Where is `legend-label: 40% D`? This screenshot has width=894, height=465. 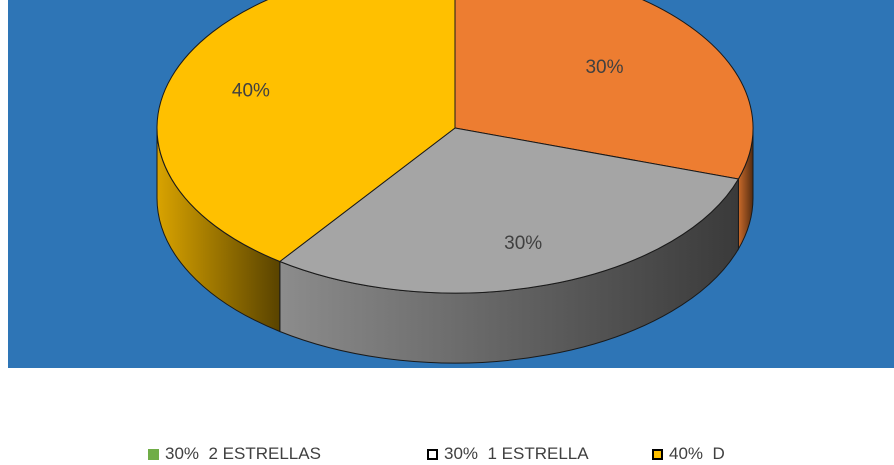 legend-label: 40% D is located at coordinates (697, 453).